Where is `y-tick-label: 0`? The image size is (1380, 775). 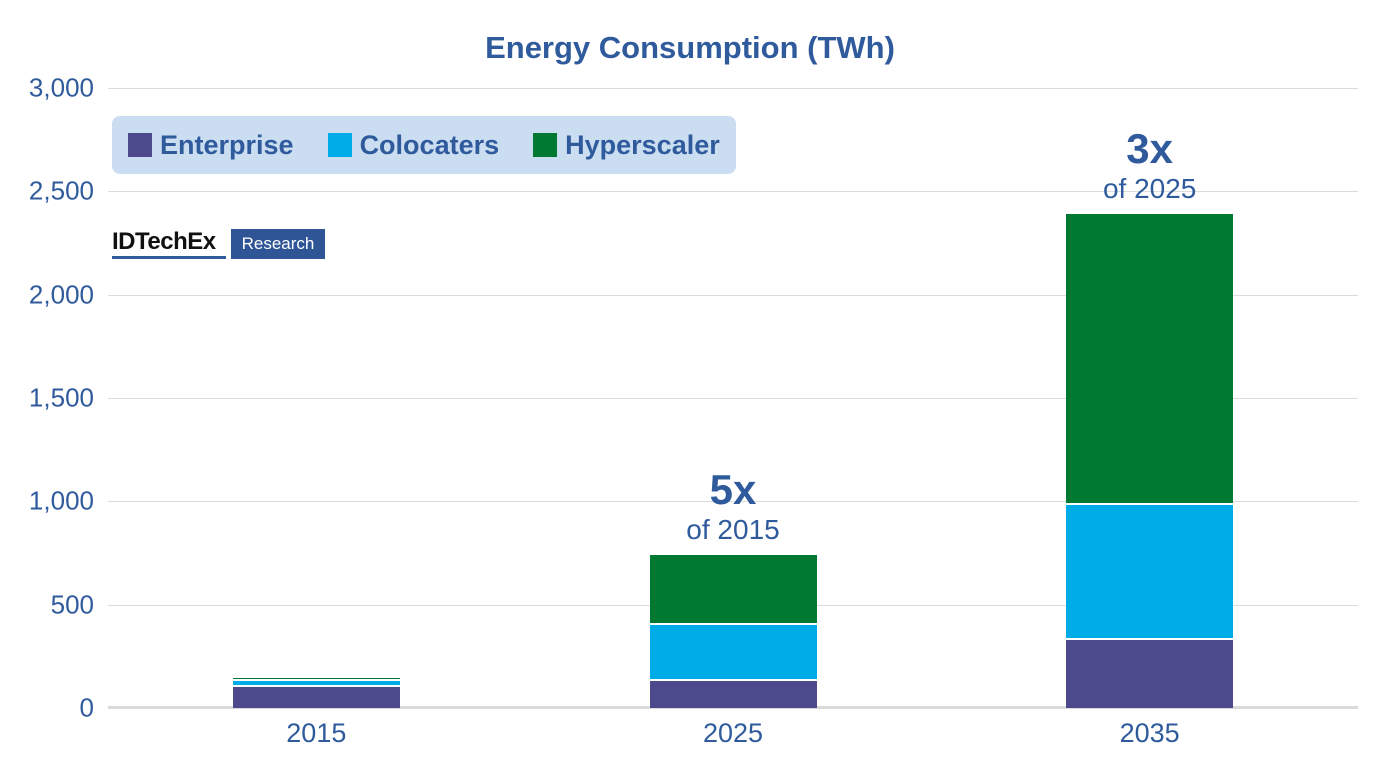 y-tick-label: 0 is located at coordinates (86, 707).